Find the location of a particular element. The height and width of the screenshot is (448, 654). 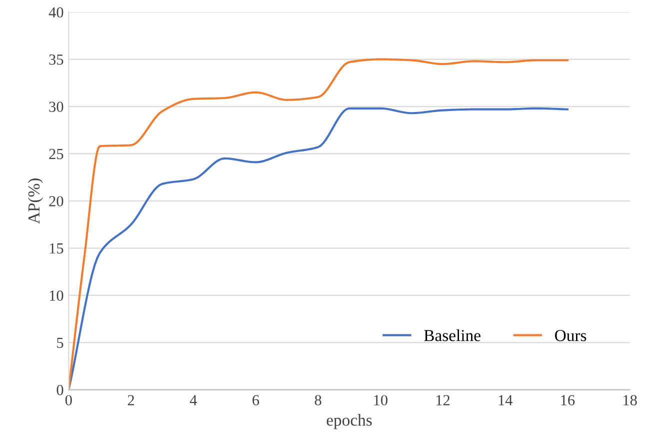

y-tick-label: 5 is located at coordinates (60, 343).